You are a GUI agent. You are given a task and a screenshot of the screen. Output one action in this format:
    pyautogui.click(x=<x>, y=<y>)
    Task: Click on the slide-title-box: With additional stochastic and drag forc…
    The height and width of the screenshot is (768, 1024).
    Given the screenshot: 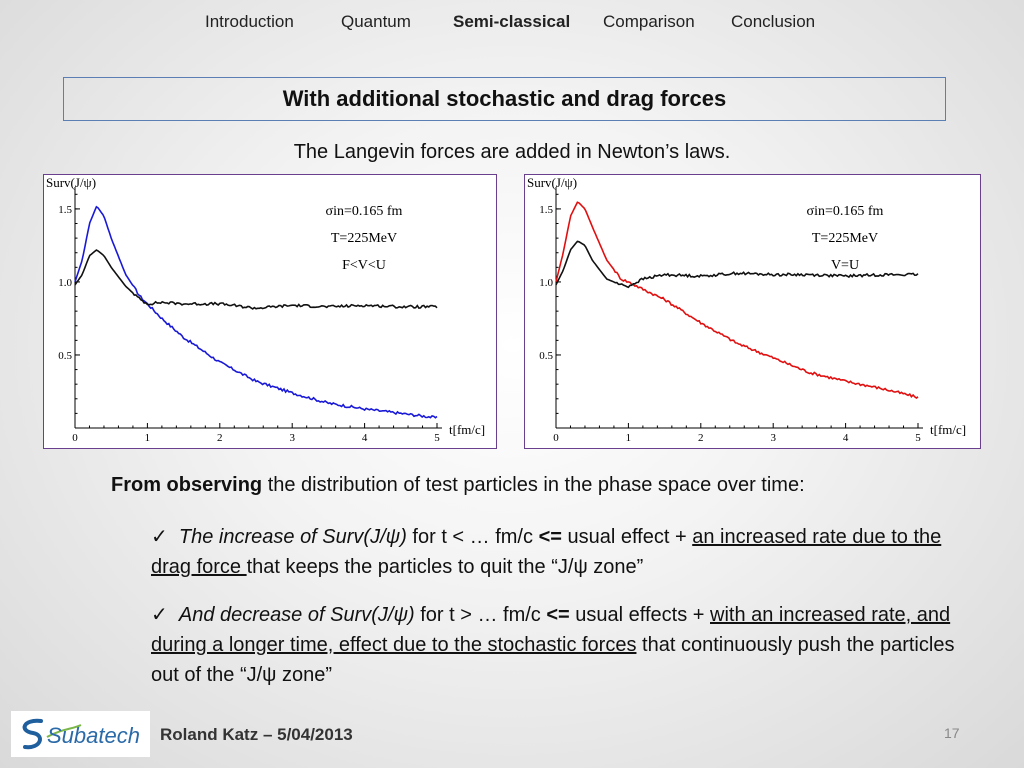 What is the action you would take?
    pyautogui.click(x=504, y=99)
    